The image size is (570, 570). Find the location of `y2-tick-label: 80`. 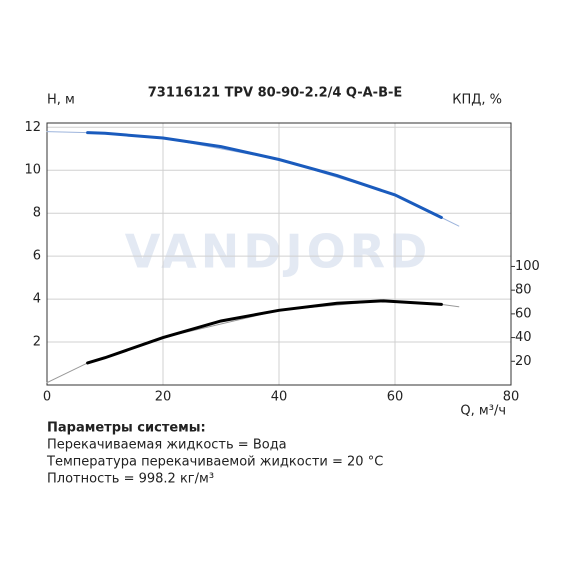

y2-tick-label: 80 is located at coordinates (523, 290).